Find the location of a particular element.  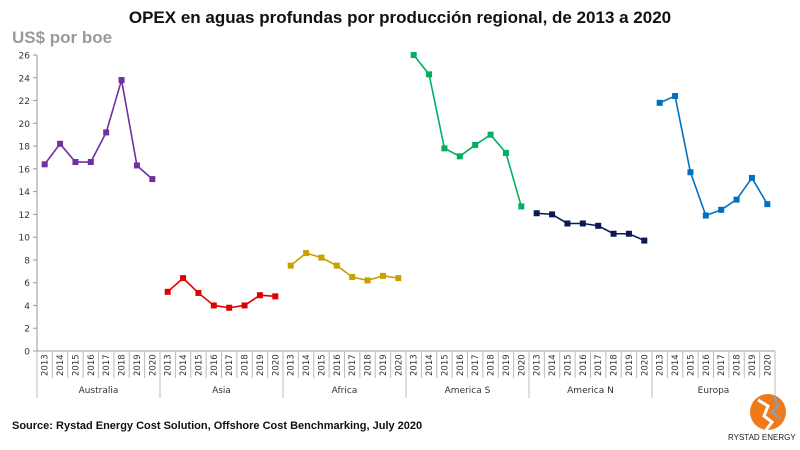

group-label: America N is located at coordinates (590, 391).